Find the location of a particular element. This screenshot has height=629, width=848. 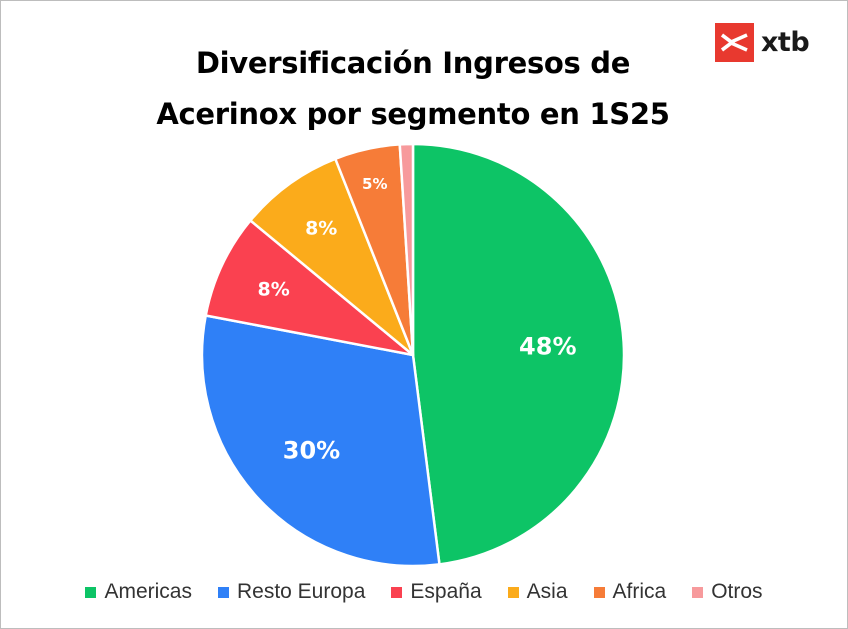

legend-label: Resto Europa is located at coordinates (301, 591).